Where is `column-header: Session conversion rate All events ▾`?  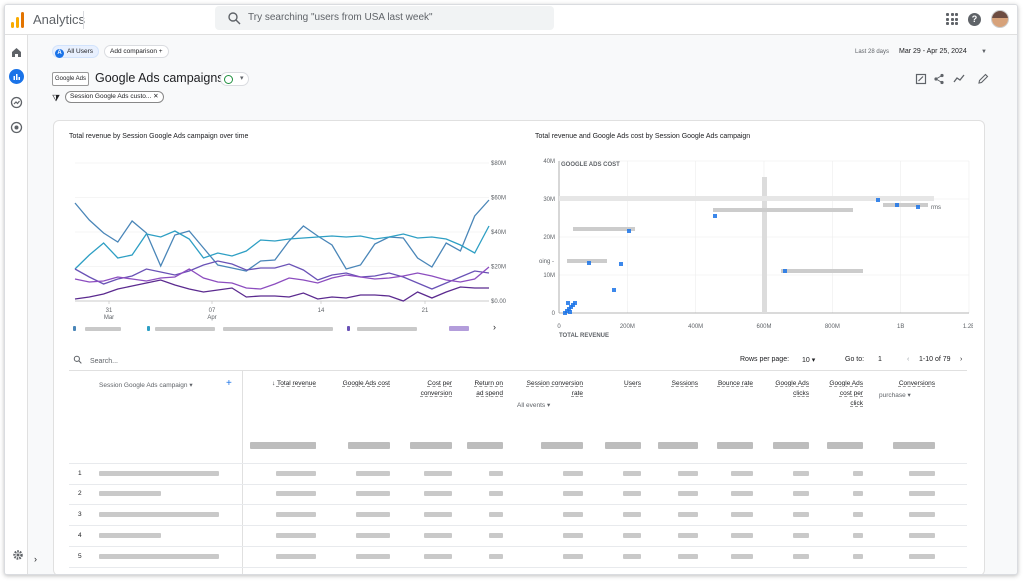 column-header: Session conversion rate All events ▾ is located at coordinates (550, 395).